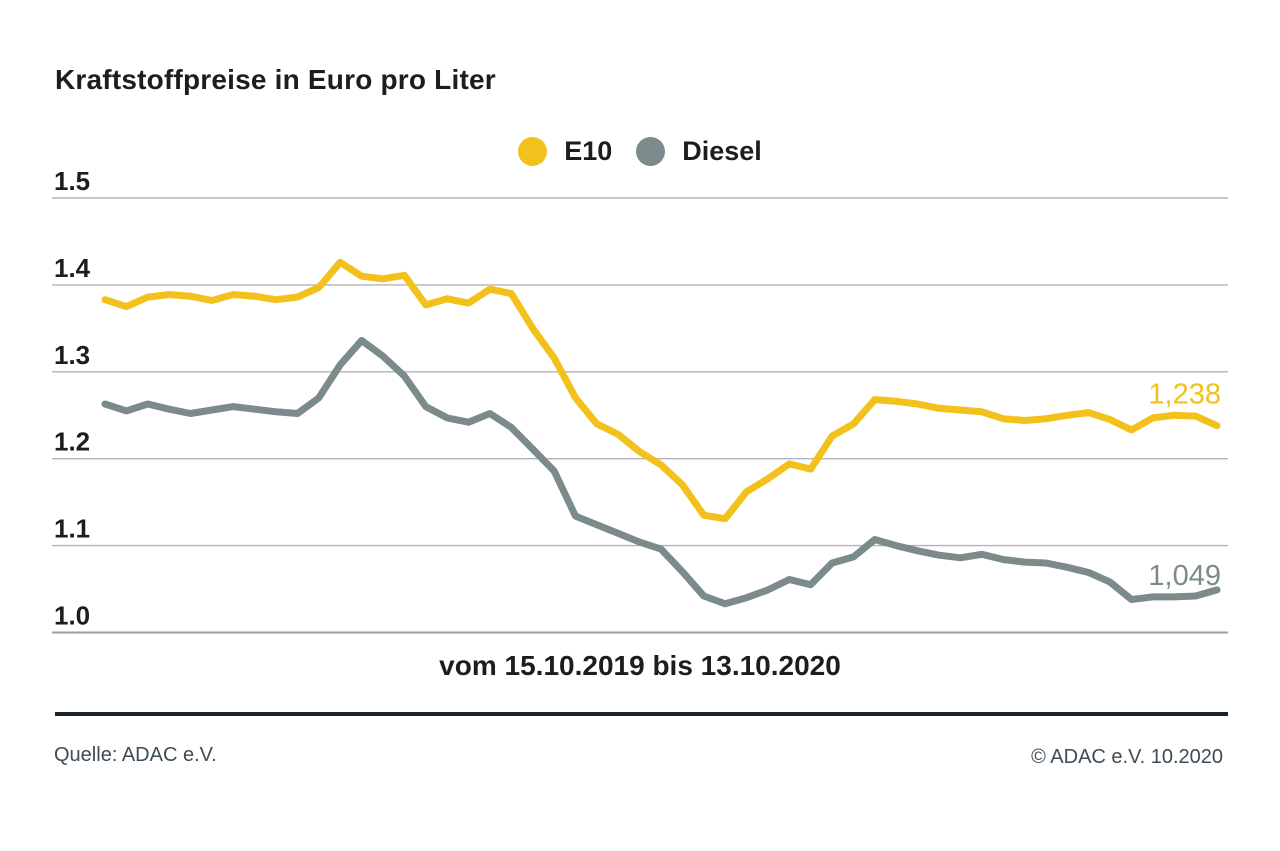  I want to click on diesel-end-value: 1,049, so click(1184, 576).